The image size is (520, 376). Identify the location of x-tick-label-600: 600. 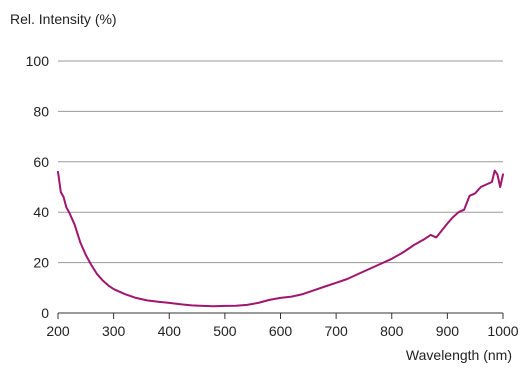
(281, 331).